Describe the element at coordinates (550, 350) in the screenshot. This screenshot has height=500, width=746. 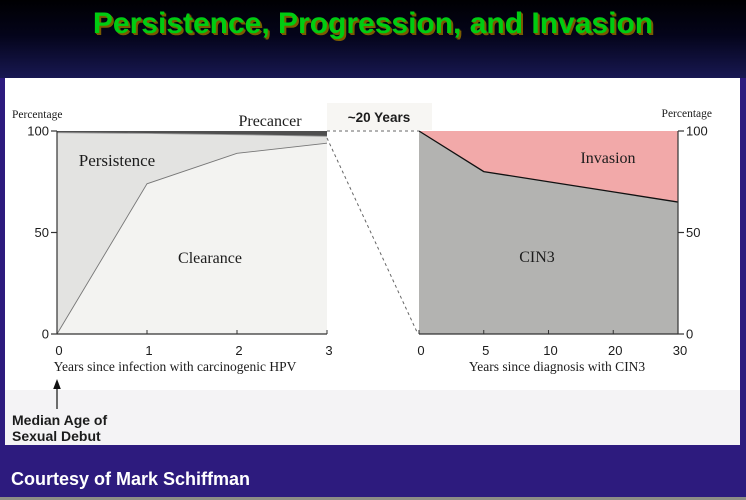
I see `x-tick-label: 10` at that location.